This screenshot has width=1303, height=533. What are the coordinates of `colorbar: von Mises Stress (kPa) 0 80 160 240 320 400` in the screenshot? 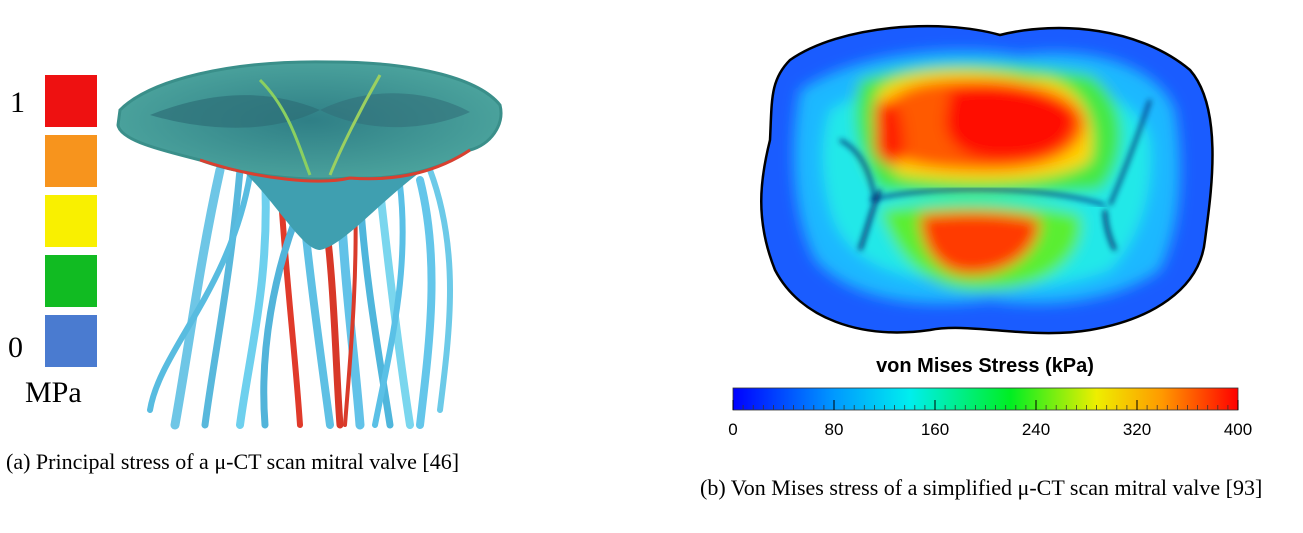 It's located at (990, 397).